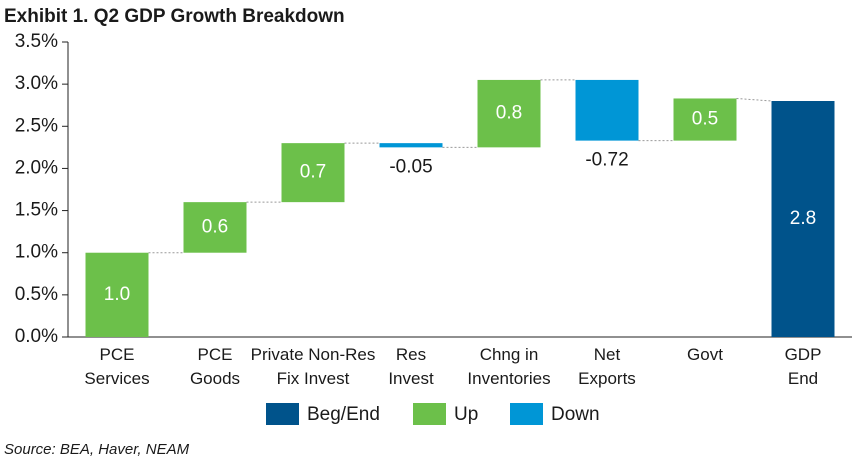 Image resolution: width=862 pixels, height=464 pixels. Describe the element at coordinates (174, 16) in the screenshot. I see `chart-title: Exhibit 1. Q2 GDP Growth Breakdown` at that location.